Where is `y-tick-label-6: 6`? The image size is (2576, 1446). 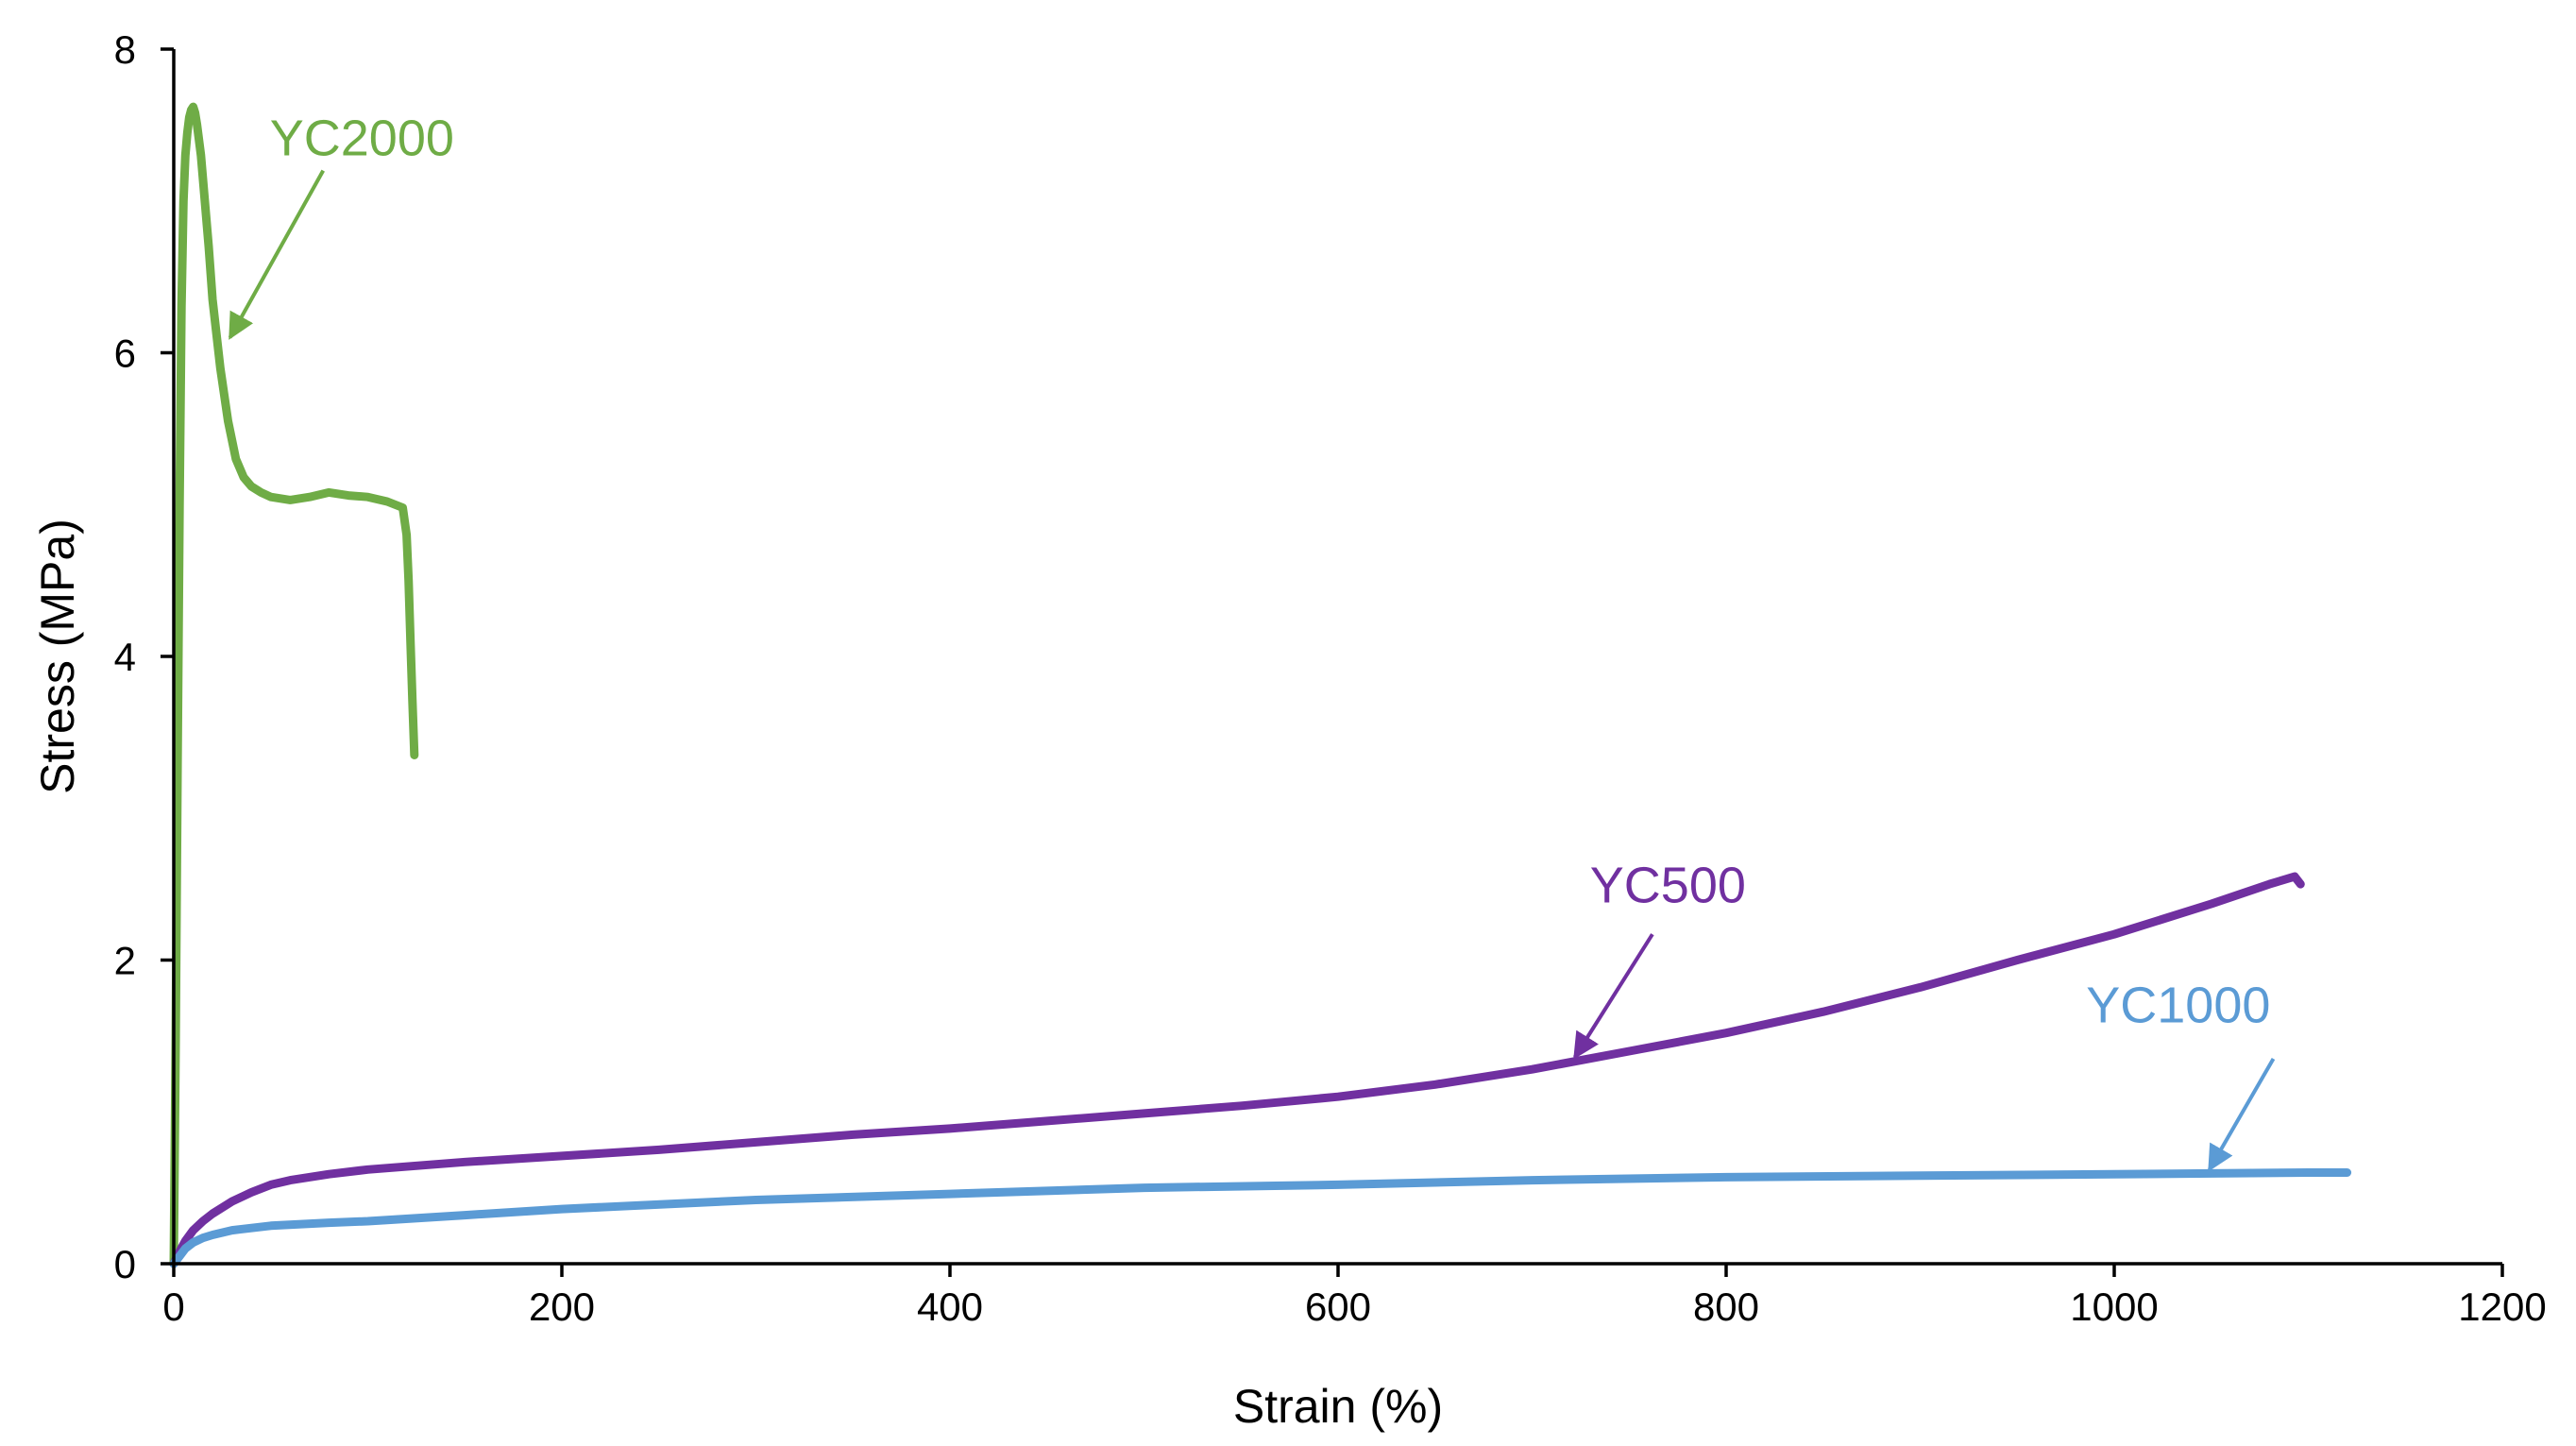 y-tick-label-6: 6 is located at coordinates (125, 354).